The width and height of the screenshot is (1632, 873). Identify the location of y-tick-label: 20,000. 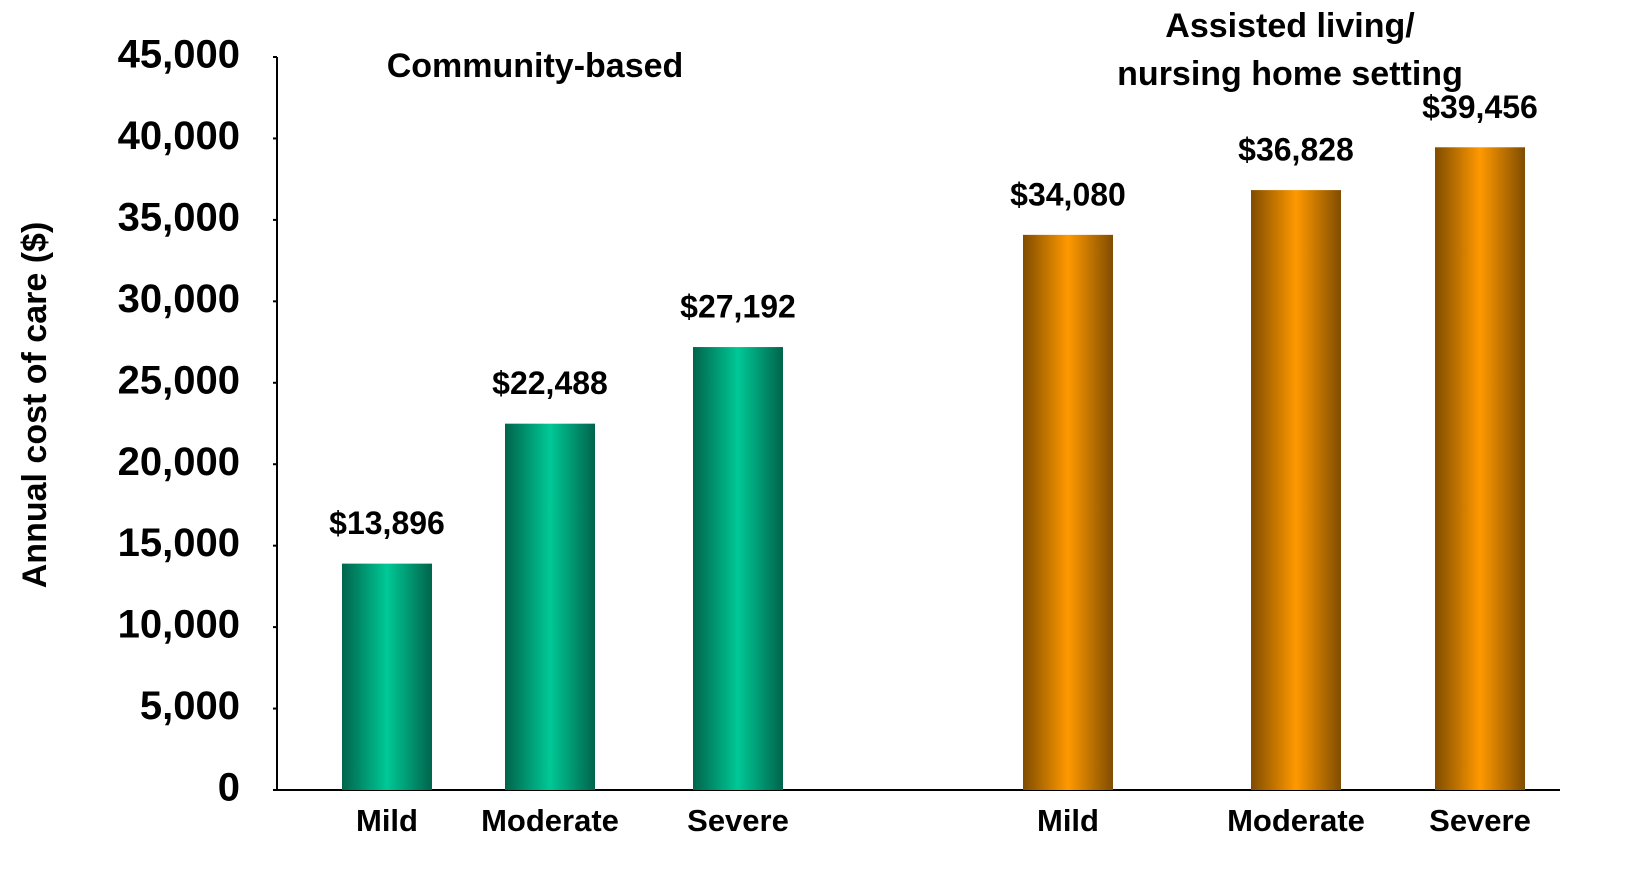
(179, 462).